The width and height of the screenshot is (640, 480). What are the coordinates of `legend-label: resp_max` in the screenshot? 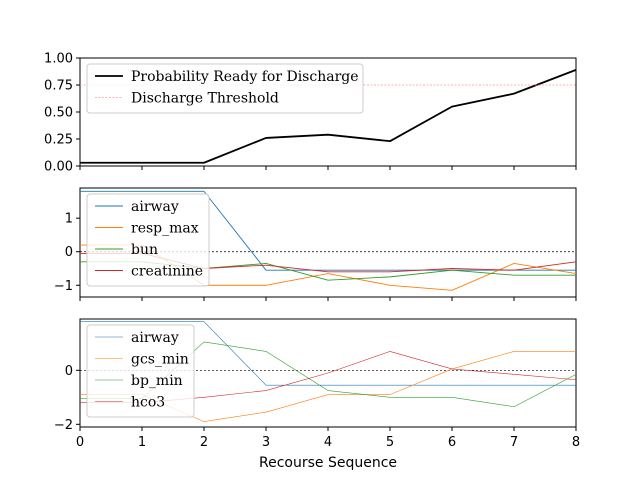 It's located at (165, 229).